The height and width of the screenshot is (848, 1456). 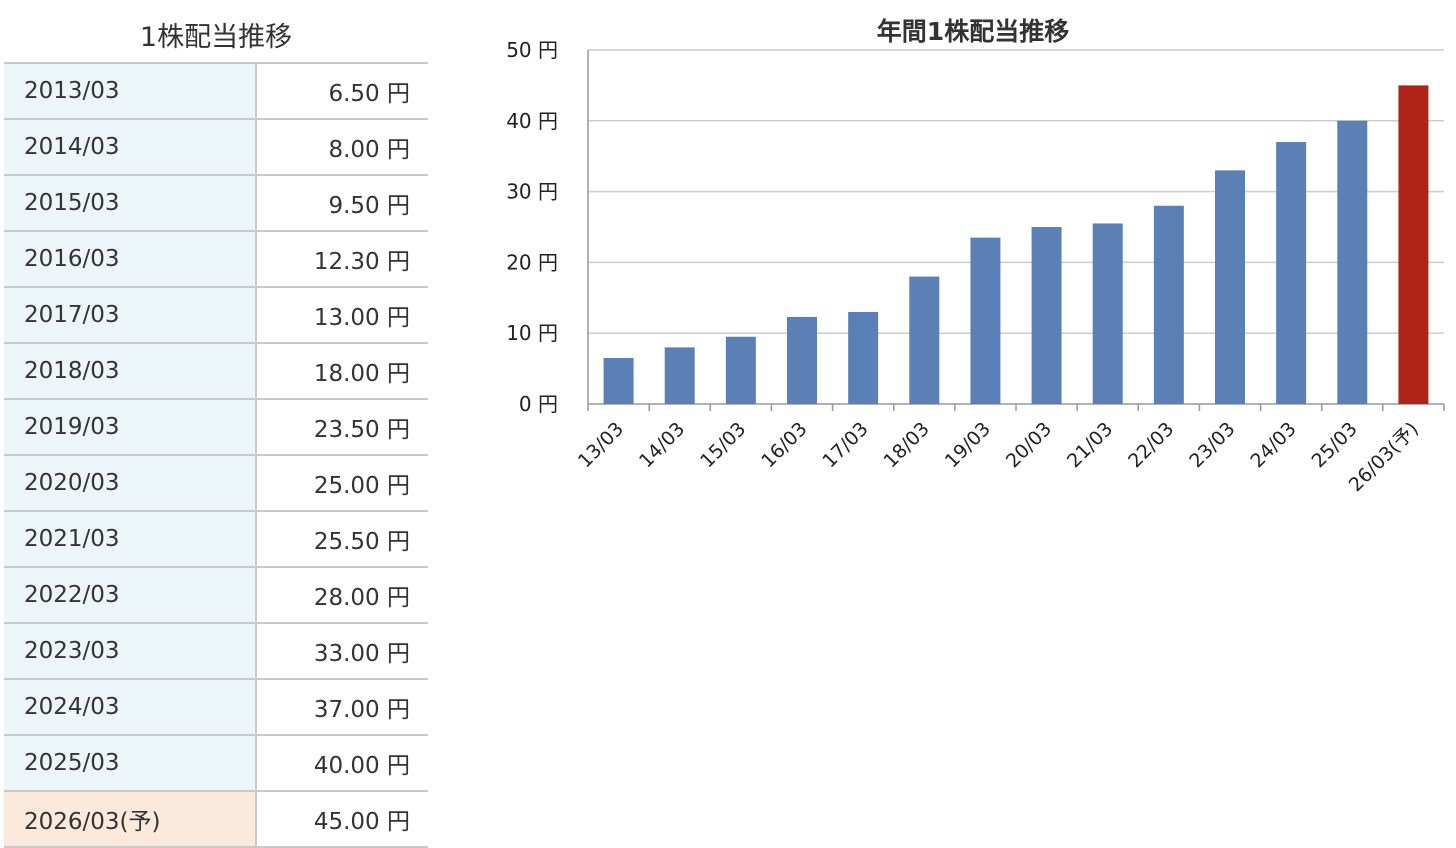 I want to click on table-row: 2019/03 23.50 円, so click(x=216, y=427).